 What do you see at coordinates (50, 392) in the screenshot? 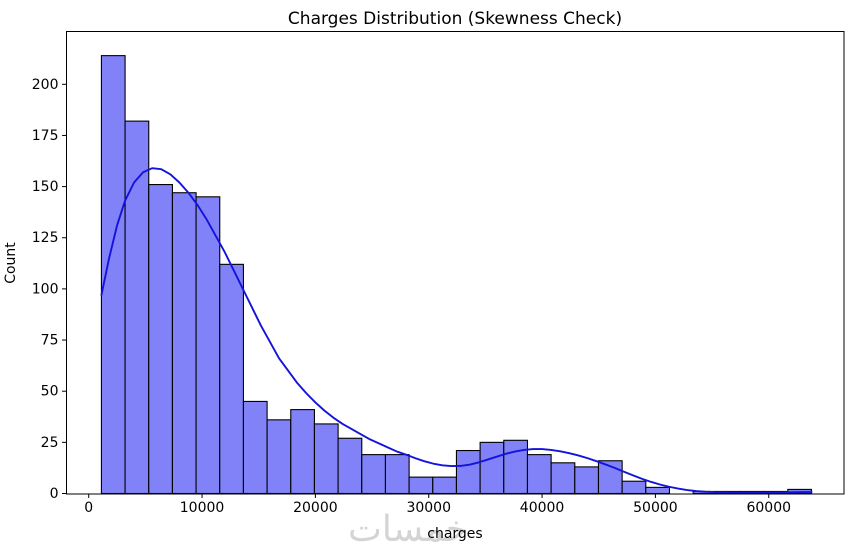
I see `y-tick-label: 50` at bounding box center [50, 392].